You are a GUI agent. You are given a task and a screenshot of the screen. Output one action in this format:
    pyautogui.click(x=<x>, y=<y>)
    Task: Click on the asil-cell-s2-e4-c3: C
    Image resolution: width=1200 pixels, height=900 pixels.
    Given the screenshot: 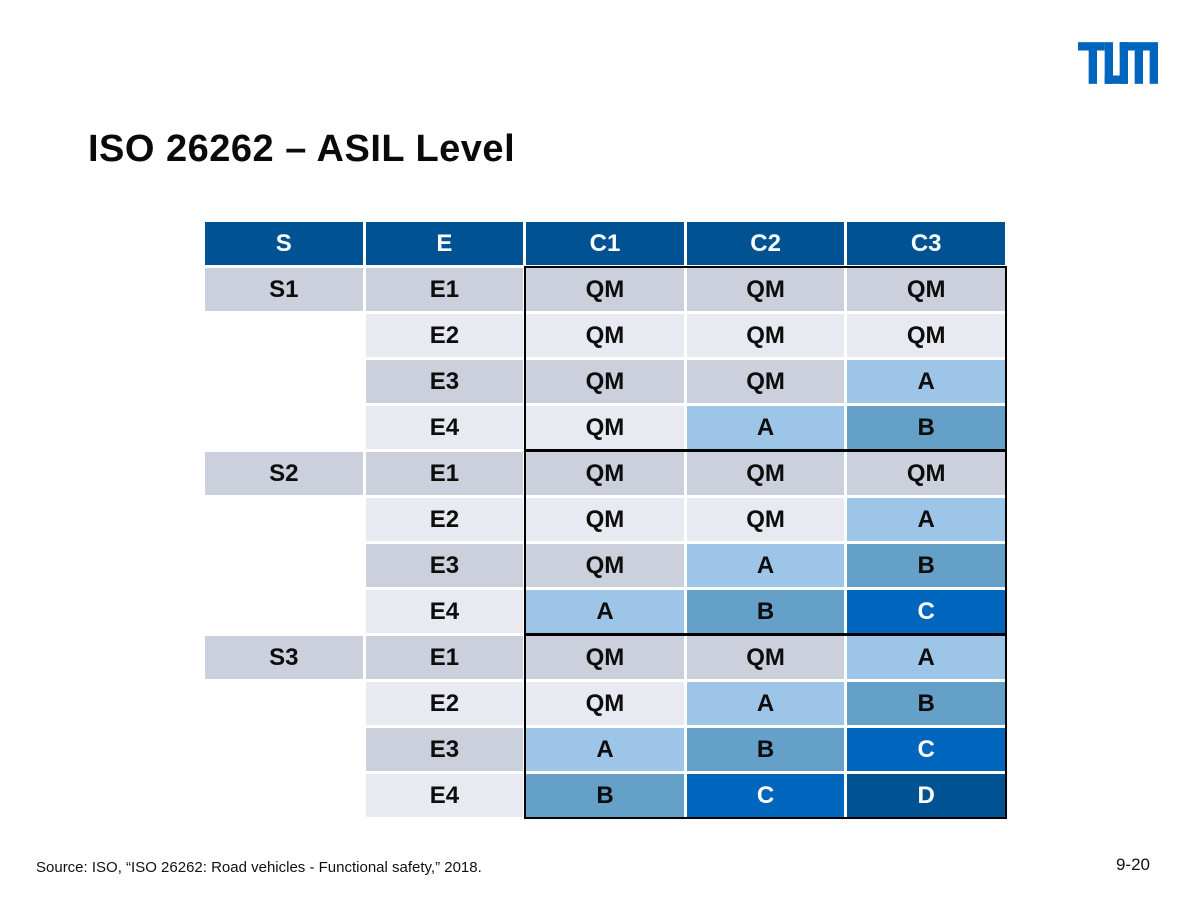 What is the action you would take?
    pyautogui.click(x=926, y=611)
    